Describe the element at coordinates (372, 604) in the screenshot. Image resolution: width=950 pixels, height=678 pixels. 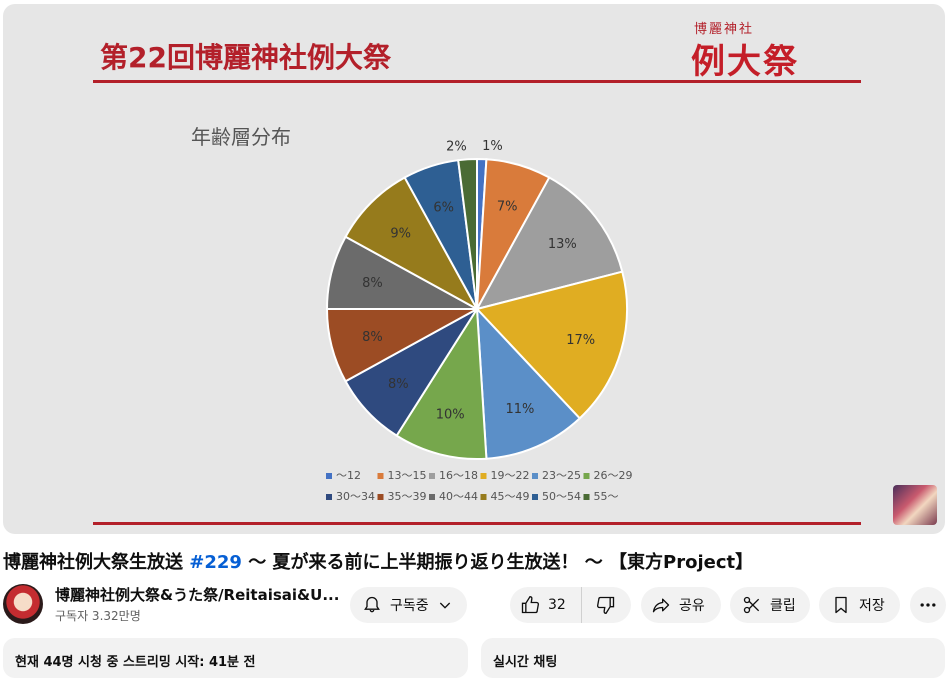
I see `bell-icon` at that location.